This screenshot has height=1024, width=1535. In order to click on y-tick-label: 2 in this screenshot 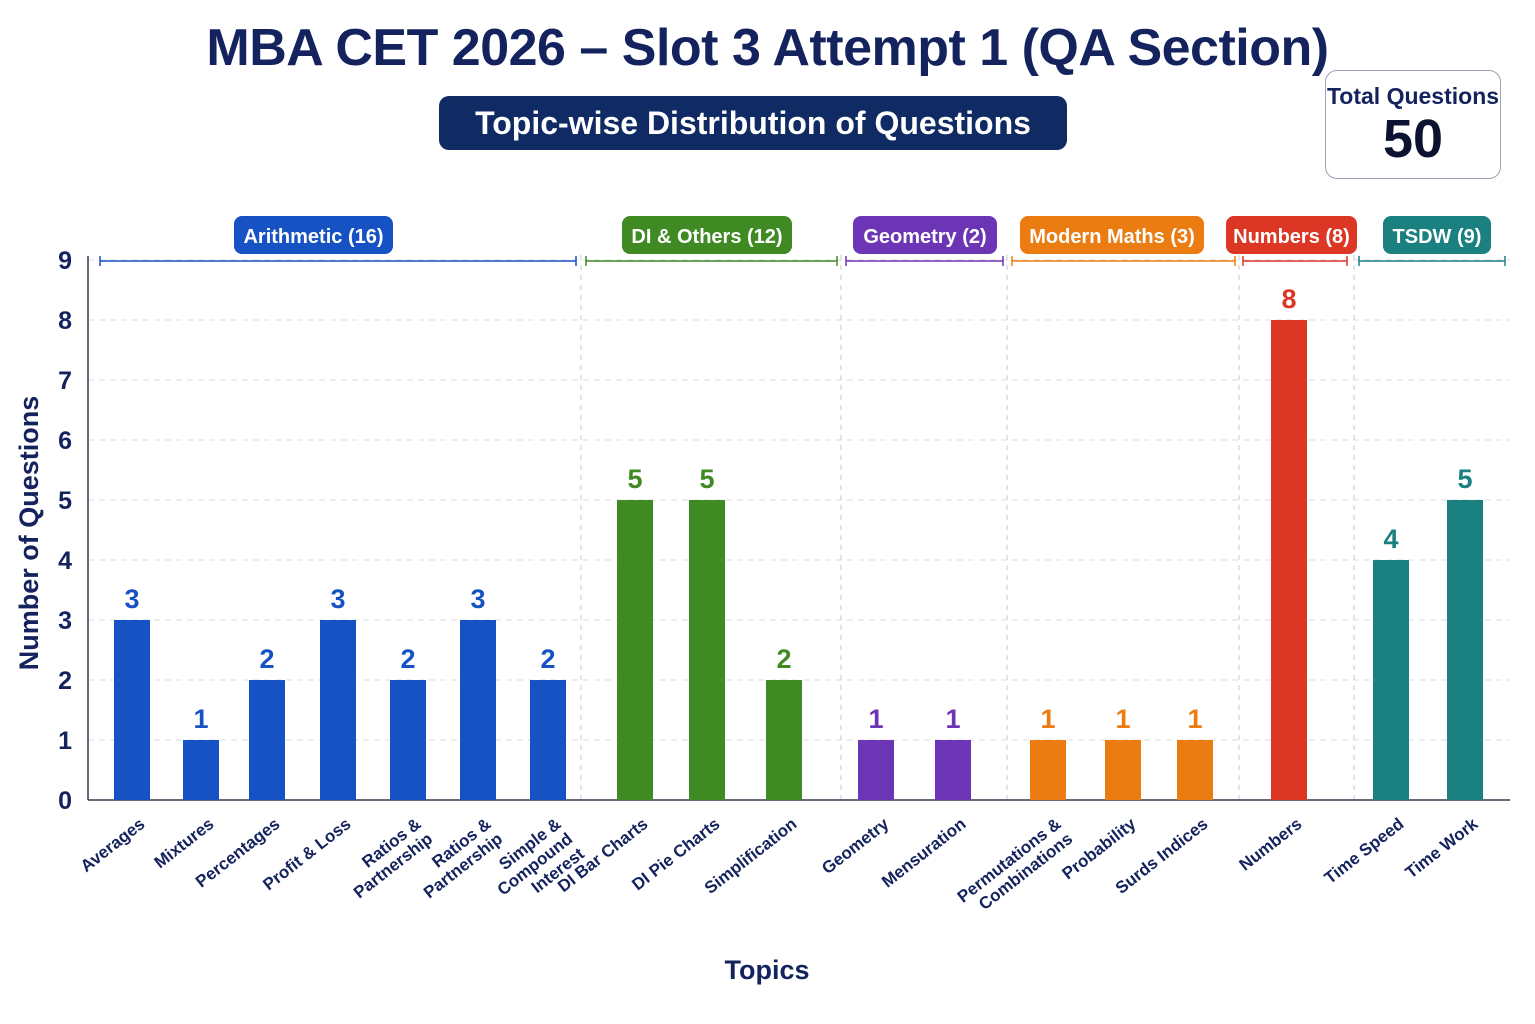, I will do `click(65, 681)`.